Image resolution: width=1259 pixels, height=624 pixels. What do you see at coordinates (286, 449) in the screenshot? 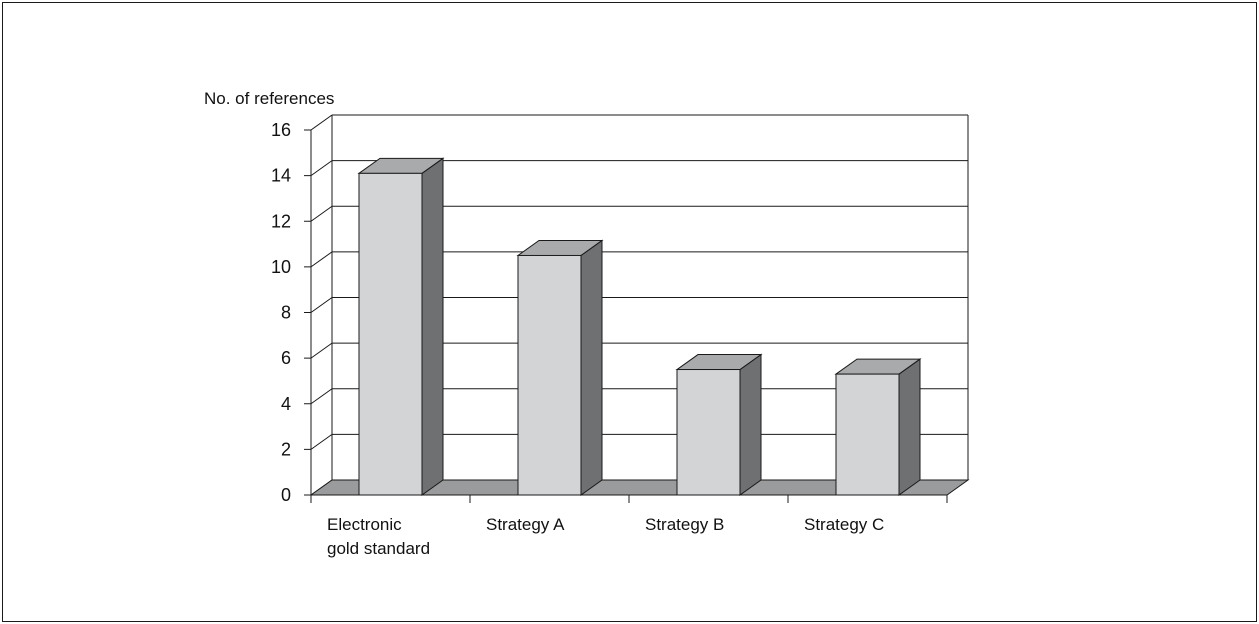
I see `y-tick-label: 2` at bounding box center [286, 449].